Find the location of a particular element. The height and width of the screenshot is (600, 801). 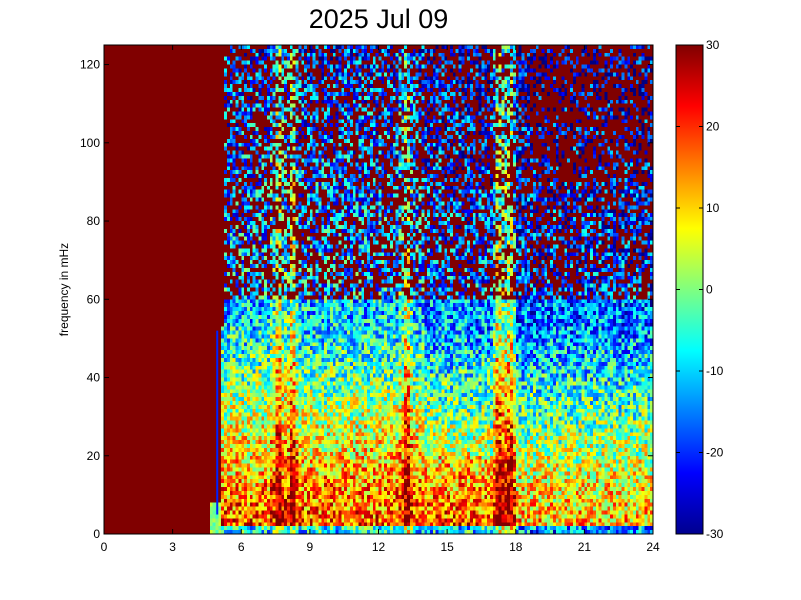

x-tick-label: 6 is located at coordinates (241, 547).